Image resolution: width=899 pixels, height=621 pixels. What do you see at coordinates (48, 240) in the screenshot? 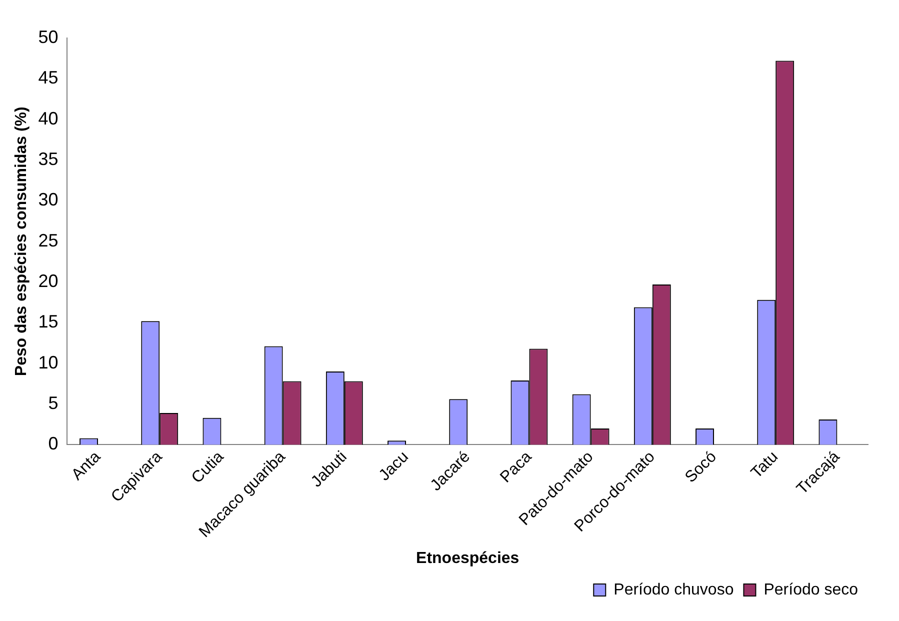
I see `y-tick-label: 25` at bounding box center [48, 240].